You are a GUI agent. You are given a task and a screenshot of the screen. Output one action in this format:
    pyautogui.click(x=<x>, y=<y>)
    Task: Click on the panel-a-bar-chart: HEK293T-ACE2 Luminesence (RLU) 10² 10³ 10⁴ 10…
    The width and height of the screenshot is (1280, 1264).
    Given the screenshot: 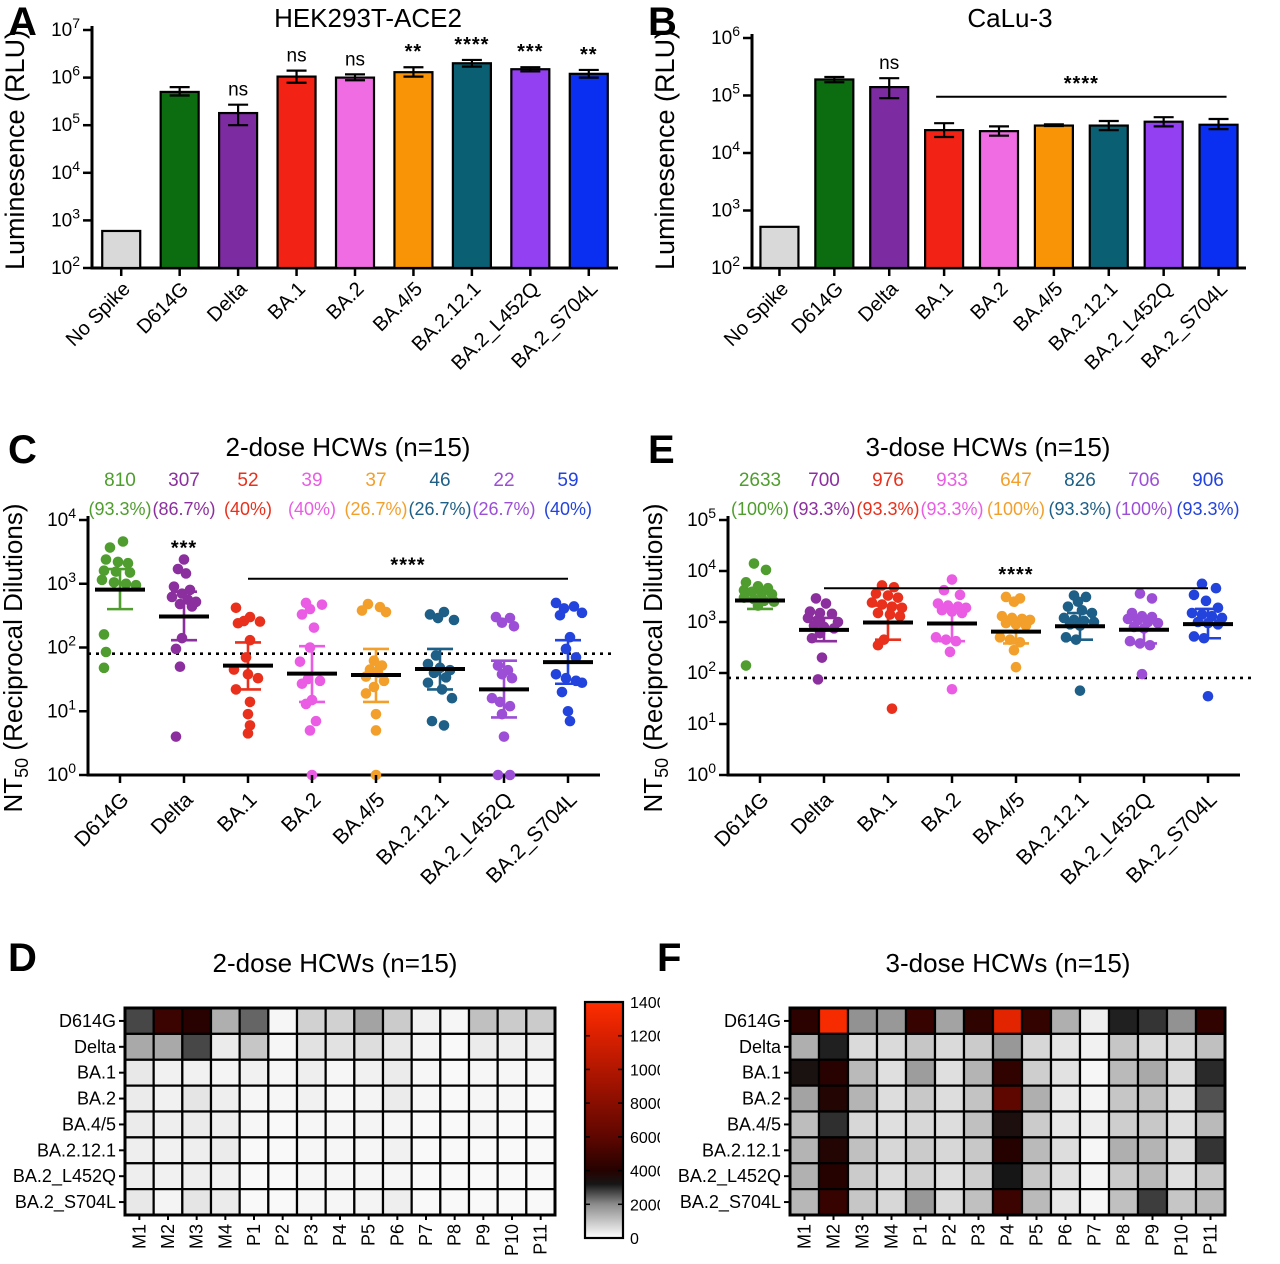 What is the action you would take?
    pyautogui.click(x=309, y=189)
    